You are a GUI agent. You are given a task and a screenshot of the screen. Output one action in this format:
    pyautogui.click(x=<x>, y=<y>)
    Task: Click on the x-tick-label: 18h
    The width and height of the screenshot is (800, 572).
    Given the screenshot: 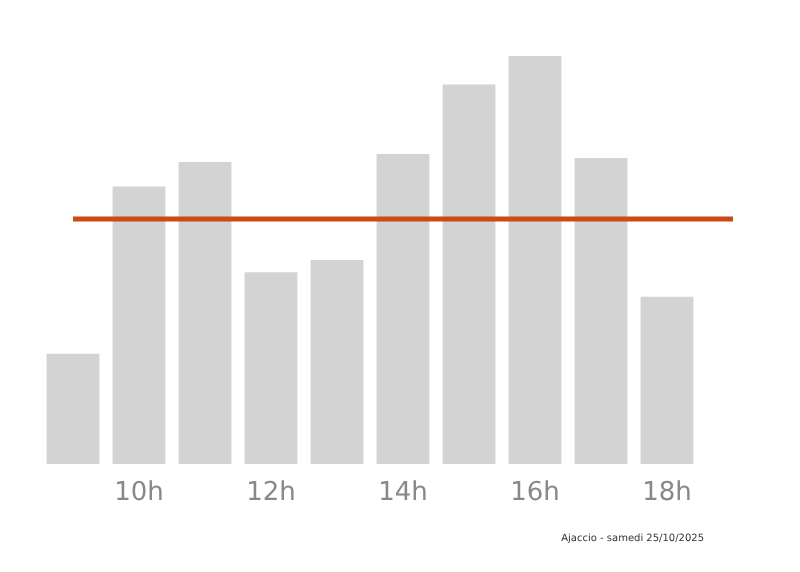 What is the action you would take?
    pyautogui.click(x=667, y=493)
    